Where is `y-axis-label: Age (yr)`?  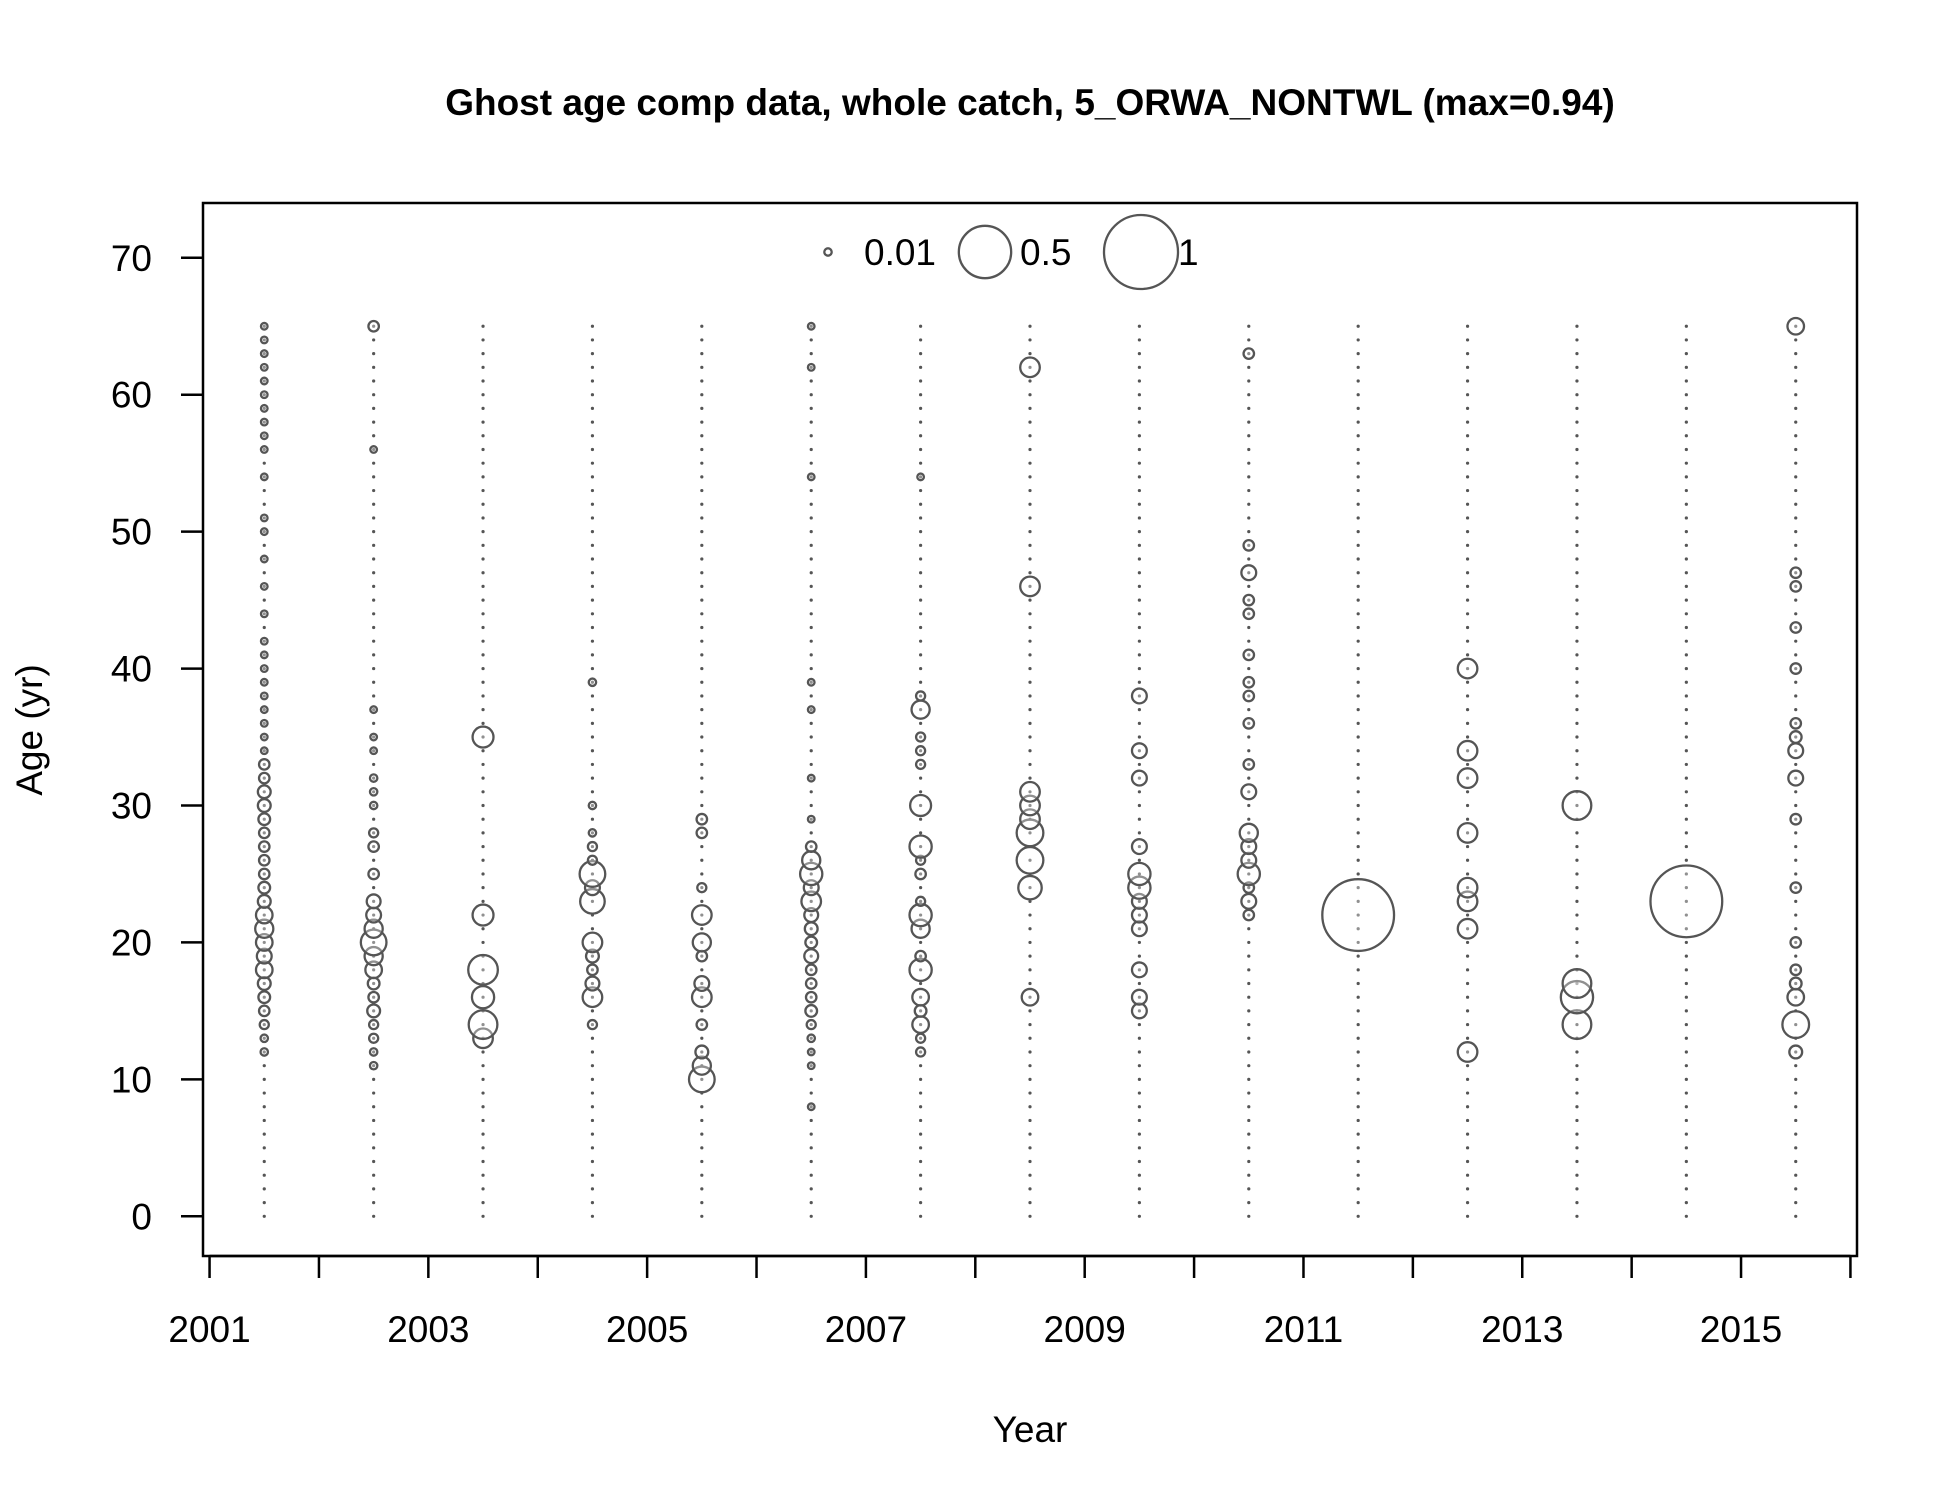 y-axis-label: Age (yr) is located at coordinates (29, 730).